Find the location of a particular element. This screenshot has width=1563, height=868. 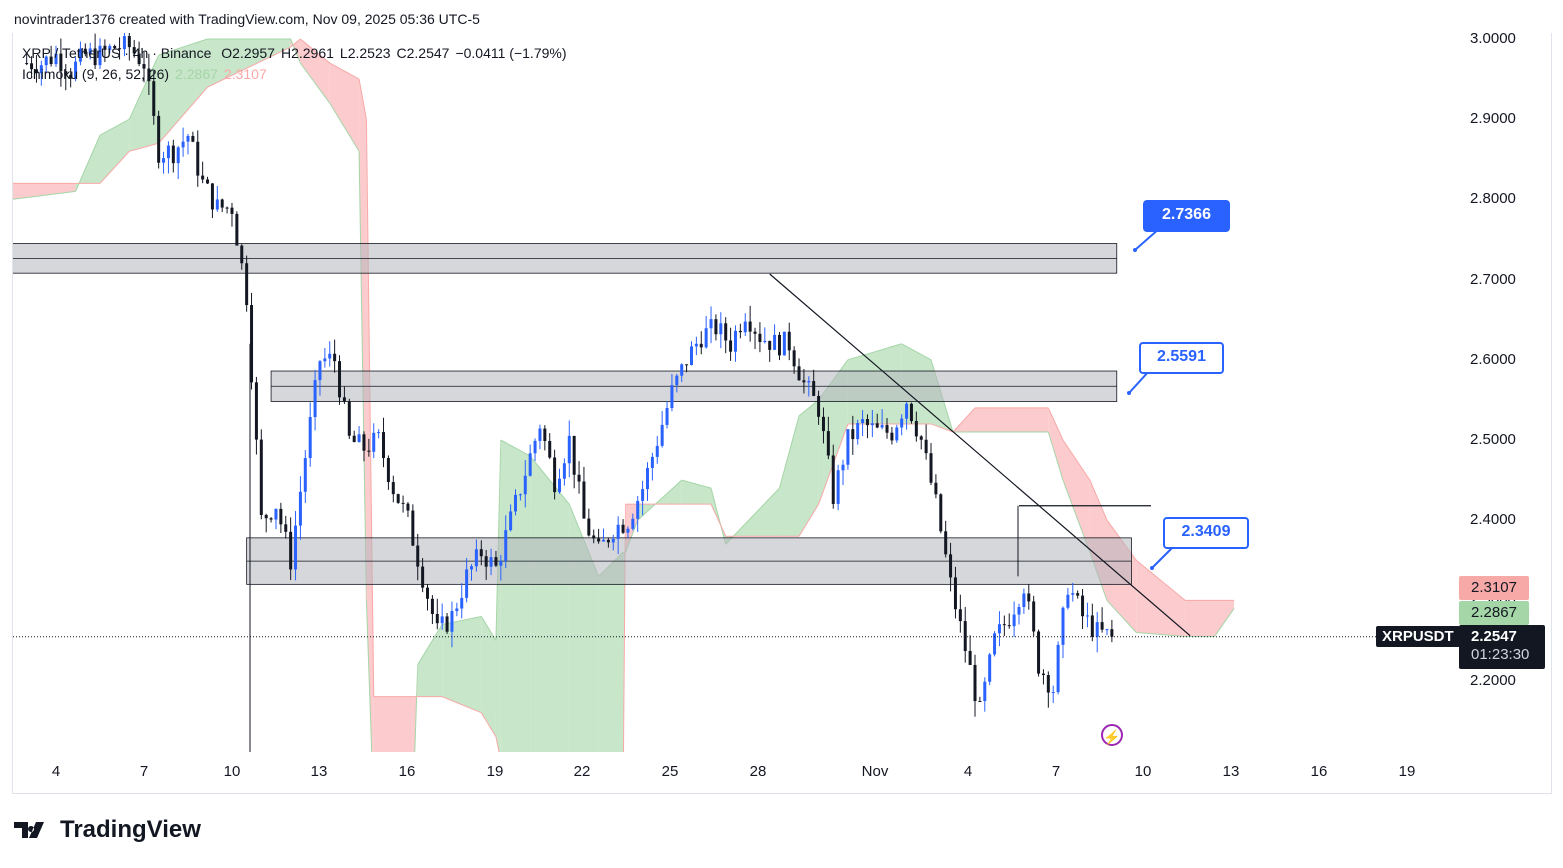

time-tick-label: Nov is located at coordinates (875, 771).